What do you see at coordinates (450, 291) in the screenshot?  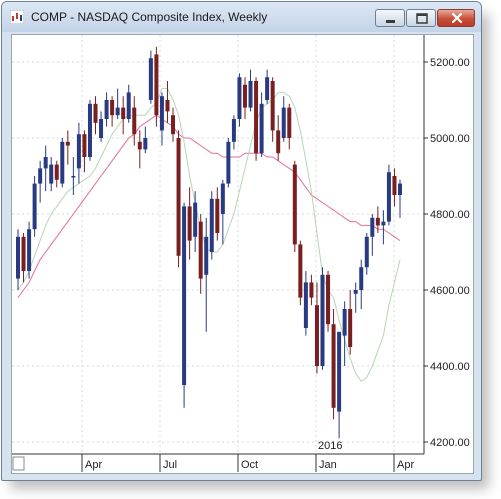 I see `y-tick-label: 4600.00` at bounding box center [450, 291].